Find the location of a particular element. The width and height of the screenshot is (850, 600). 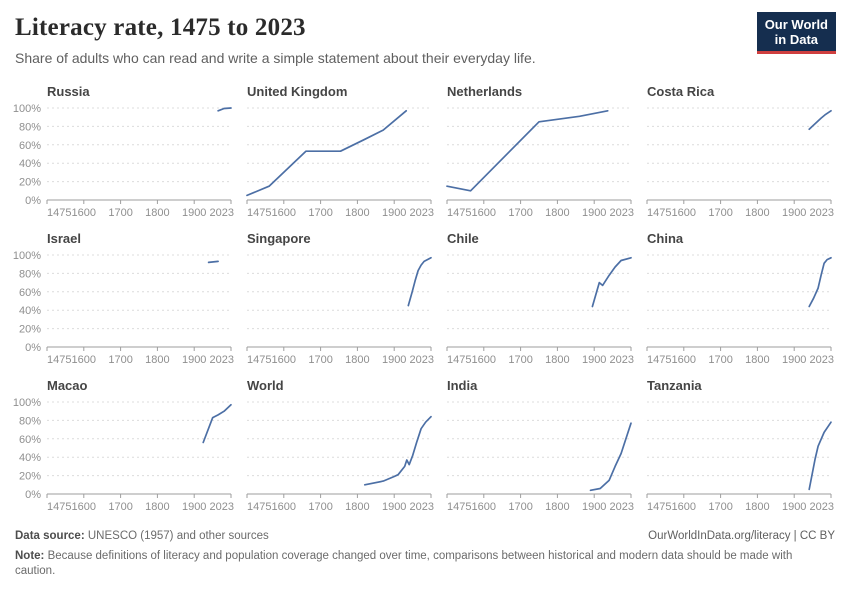

chart-title-israel: Israel is located at coordinates (64, 238).